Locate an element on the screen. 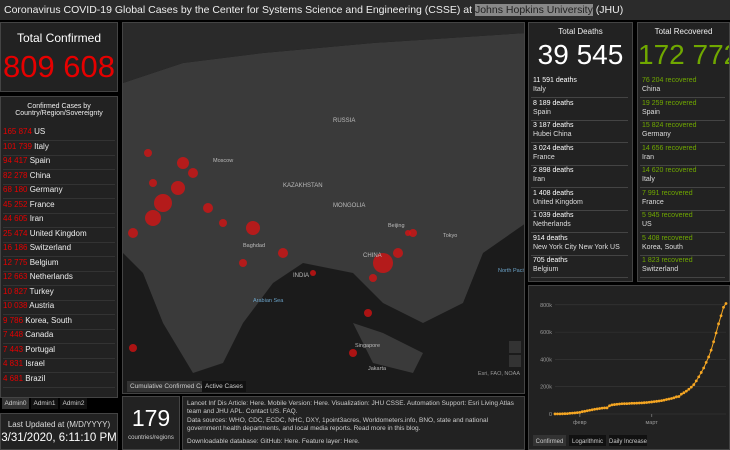  country-row: 9 786 Korea, South is located at coordinates (59, 323).